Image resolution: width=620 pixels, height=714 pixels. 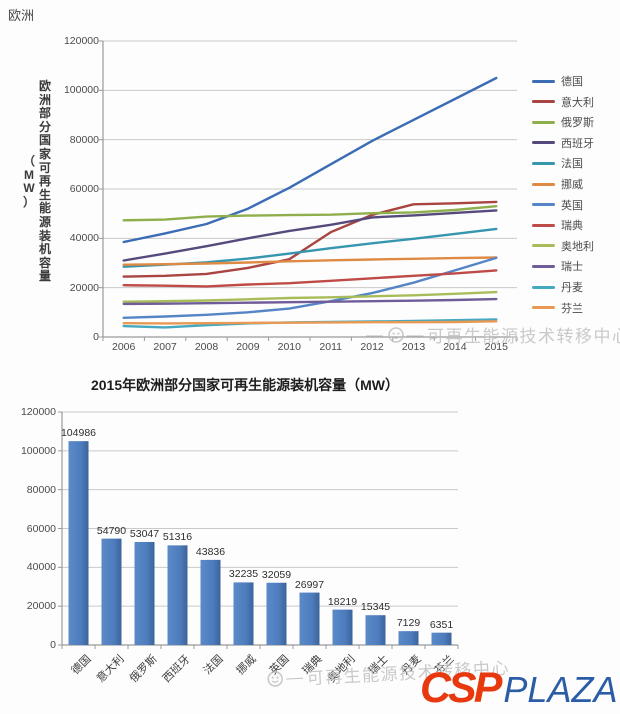 I want to click on series-line-芬兰, so click(x=310, y=322).